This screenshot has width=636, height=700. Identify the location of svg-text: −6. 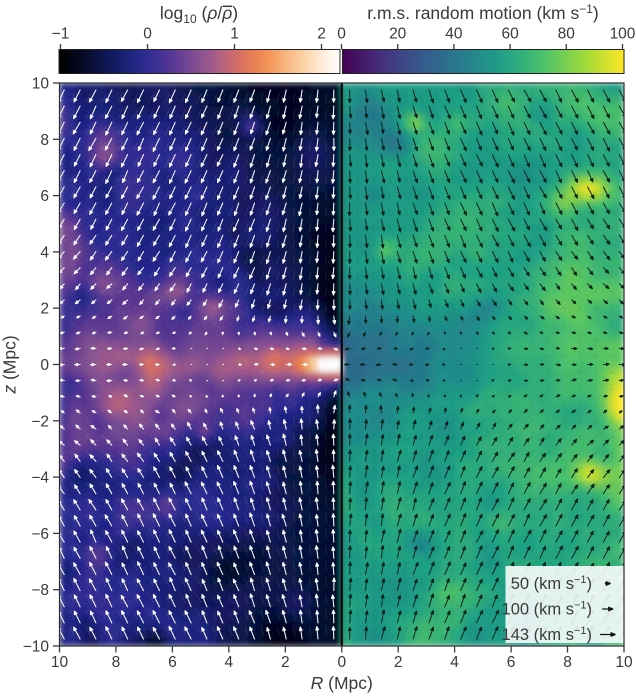
(40, 534).